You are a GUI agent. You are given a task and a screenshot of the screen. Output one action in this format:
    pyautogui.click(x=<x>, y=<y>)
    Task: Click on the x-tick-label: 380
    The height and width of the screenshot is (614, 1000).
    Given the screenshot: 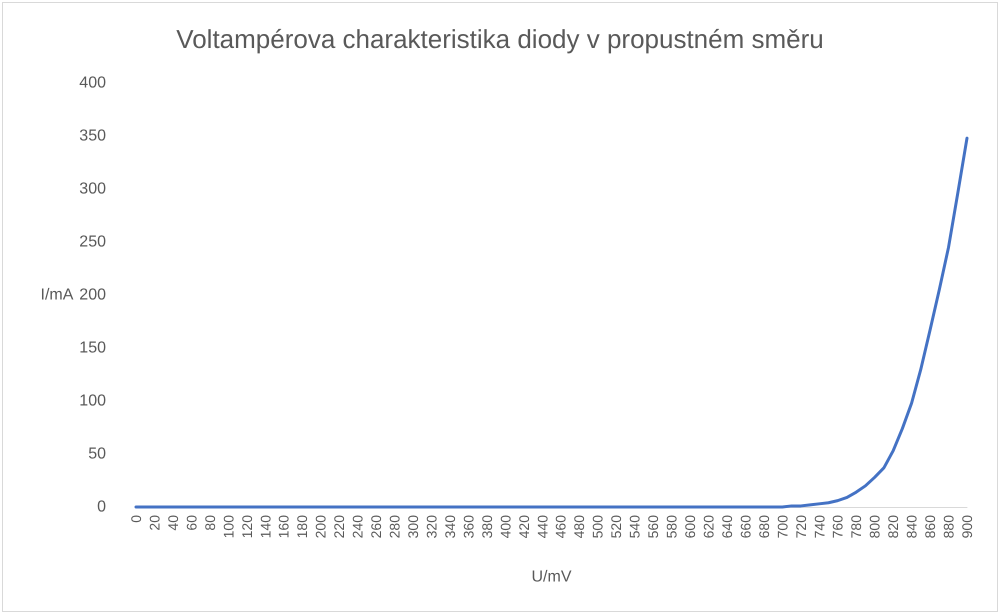 What is the action you would take?
    pyautogui.click(x=486, y=526)
    